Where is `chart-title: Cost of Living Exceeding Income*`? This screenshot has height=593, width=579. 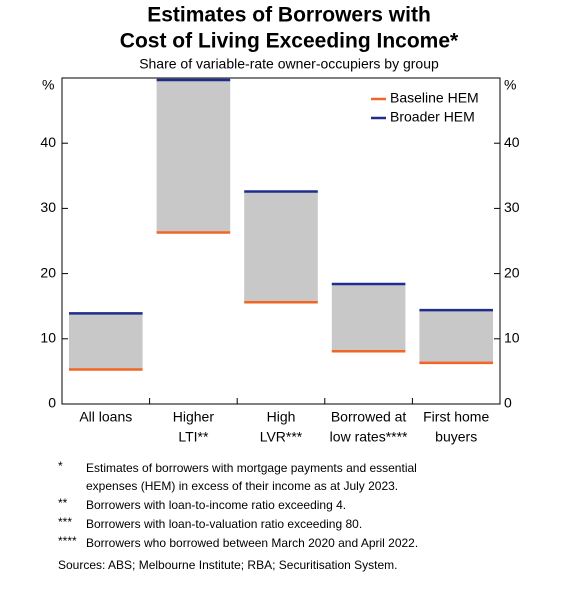
chart-title: Cost of Living Exceeding Income* is located at coordinates (289, 41).